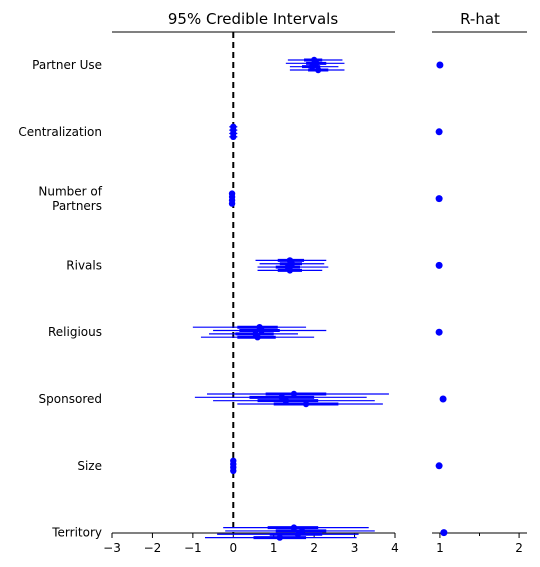 This screenshot has width=540, height=567. What do you see at coordinates (70, 399) in the screenshot?
I see `variable-label: Sponsored` at bounding box center [70, 399].